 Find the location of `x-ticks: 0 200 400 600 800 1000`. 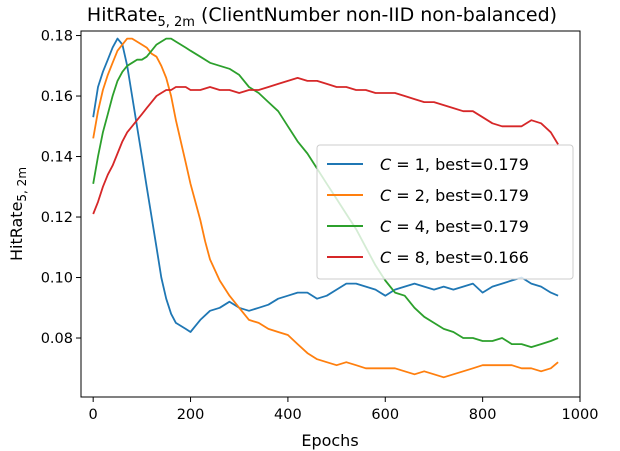

x-ticks: 0 200 400 600 800 1000 is located at coordinates (344, 410).